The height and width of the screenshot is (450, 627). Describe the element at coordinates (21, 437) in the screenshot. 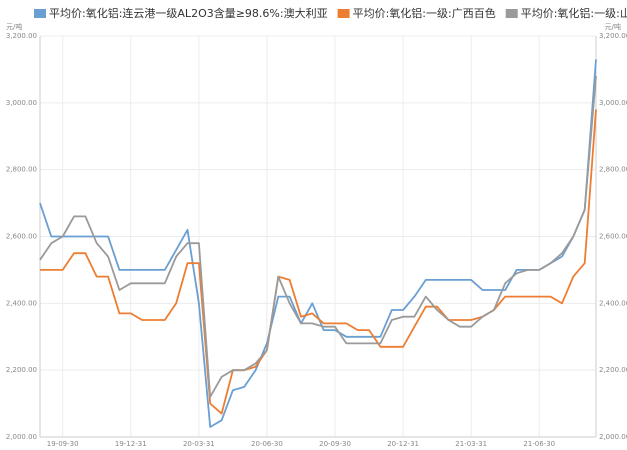

I see `y-tick-label: 2,000.00` at that location.